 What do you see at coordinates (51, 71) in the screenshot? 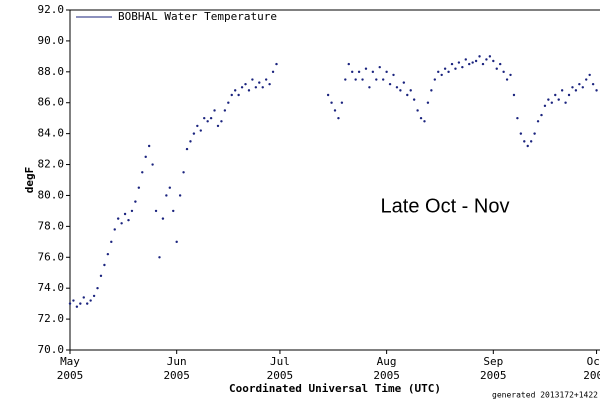
I see `y-tick-label: 88.0` at bounding box center [51, 71].